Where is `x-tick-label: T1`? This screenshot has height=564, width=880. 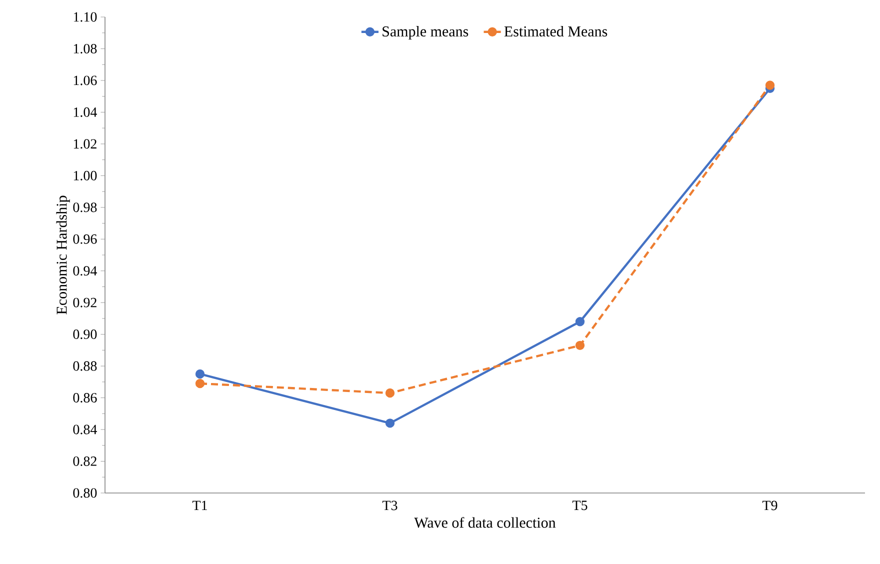
x-tick-label: T1 is located at coordinates (199, 505).